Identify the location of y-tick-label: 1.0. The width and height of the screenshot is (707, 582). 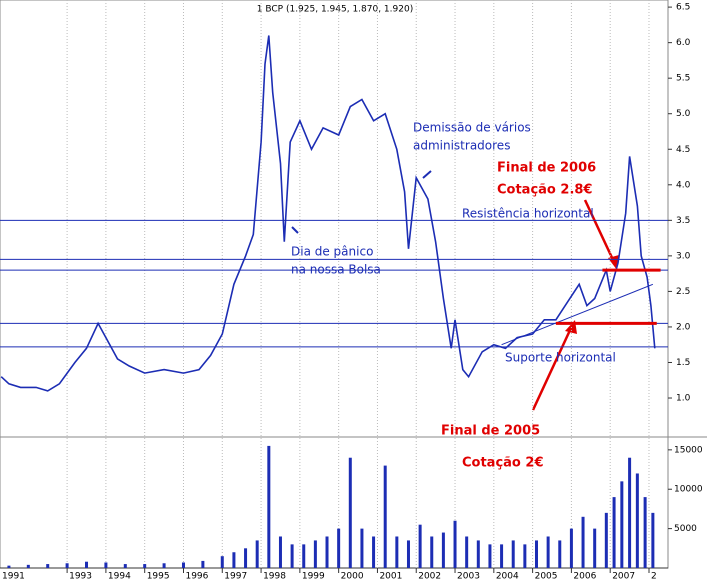
(683, 399).